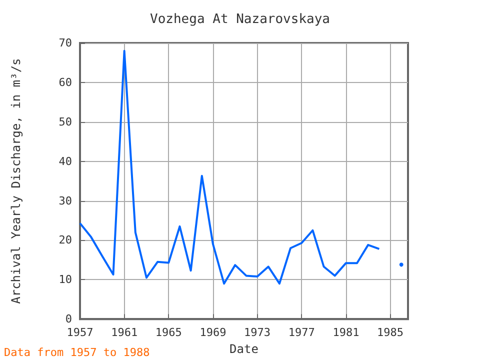  What do you see at coordinates (65, 161) in the screenshot?
I see `y-tick-label: 40` at bounding box center [65, 161].